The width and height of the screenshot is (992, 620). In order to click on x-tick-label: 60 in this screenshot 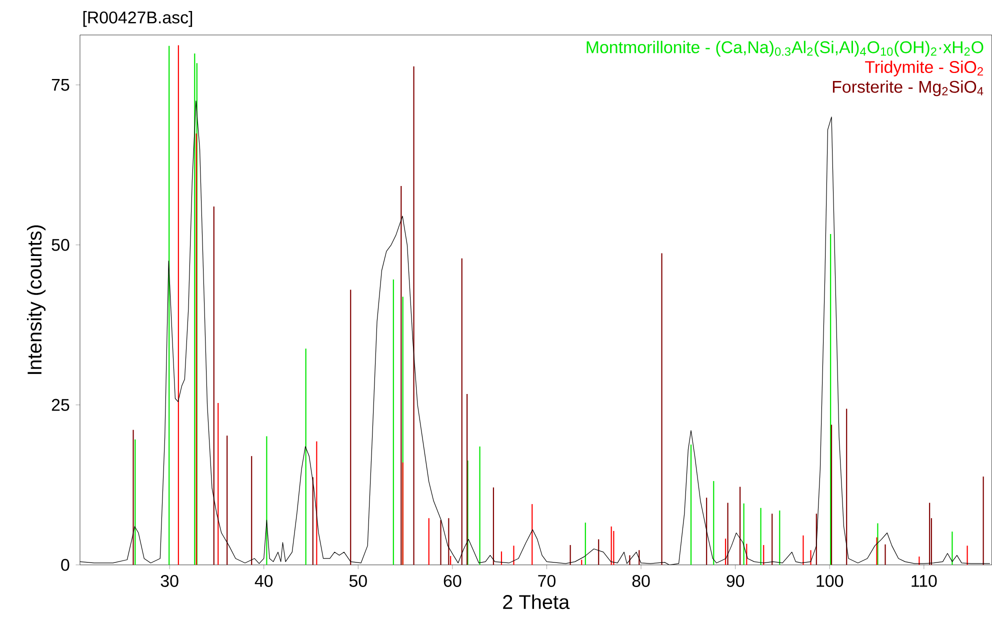, I will do `click(453, 581)`.